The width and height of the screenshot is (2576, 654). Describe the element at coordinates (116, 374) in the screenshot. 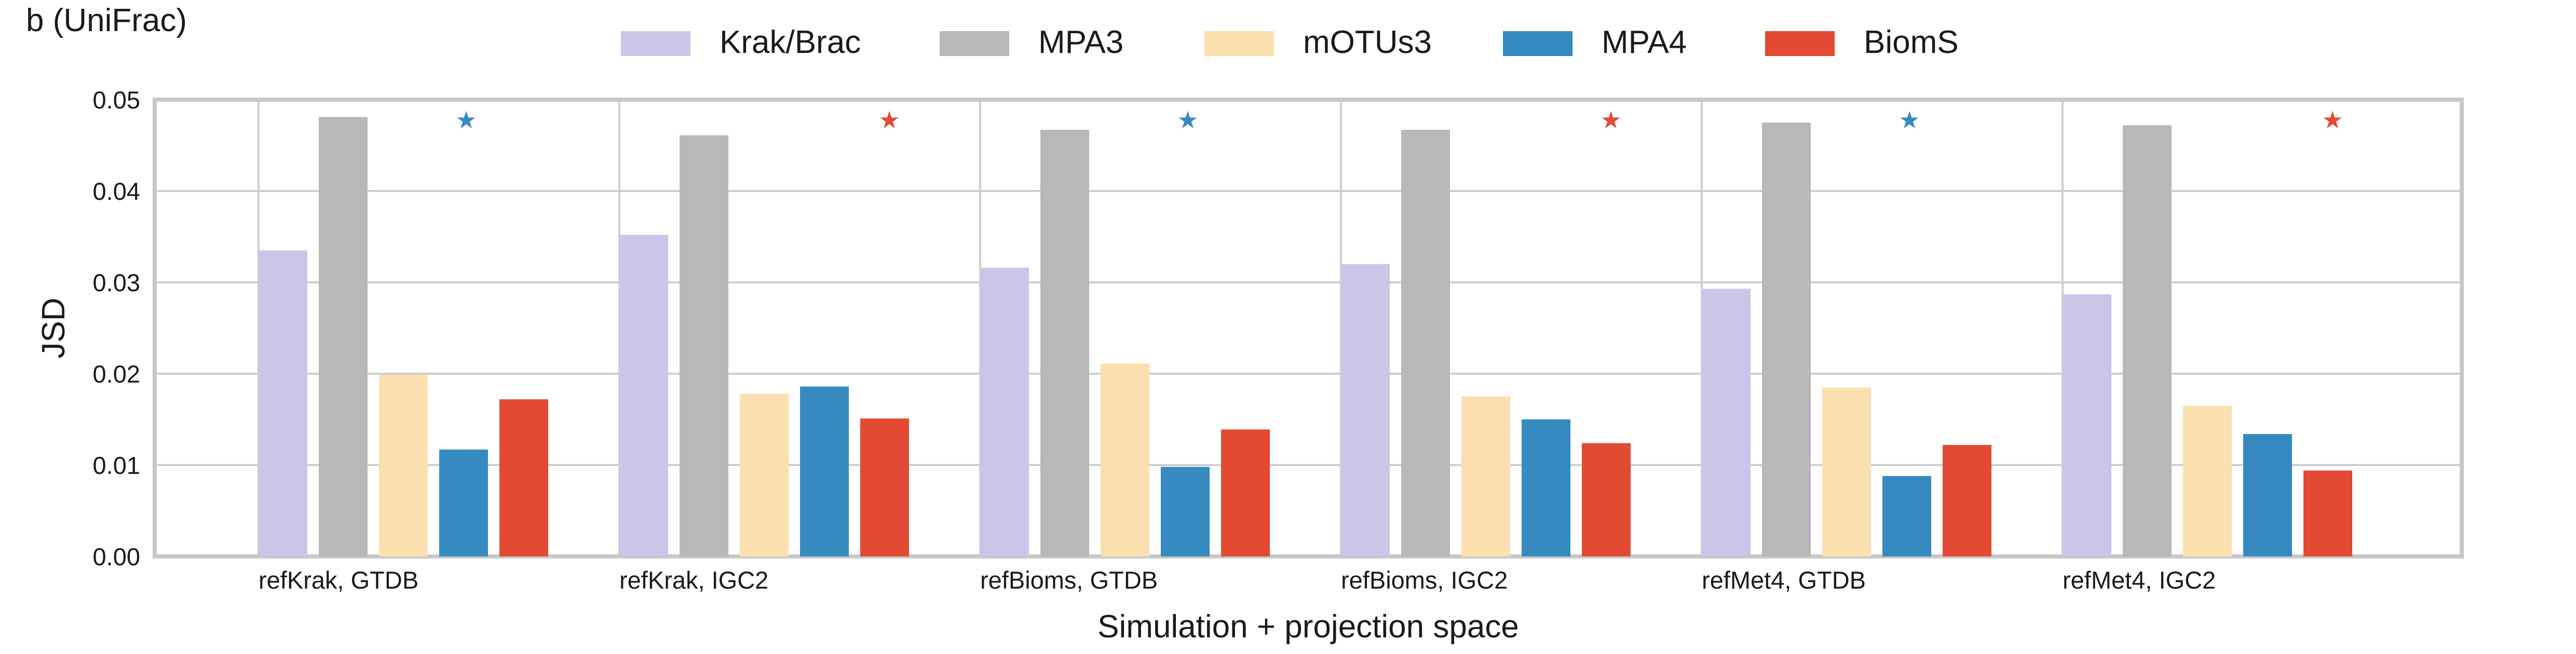

I see `y-tick-label: 0.02` at that location.